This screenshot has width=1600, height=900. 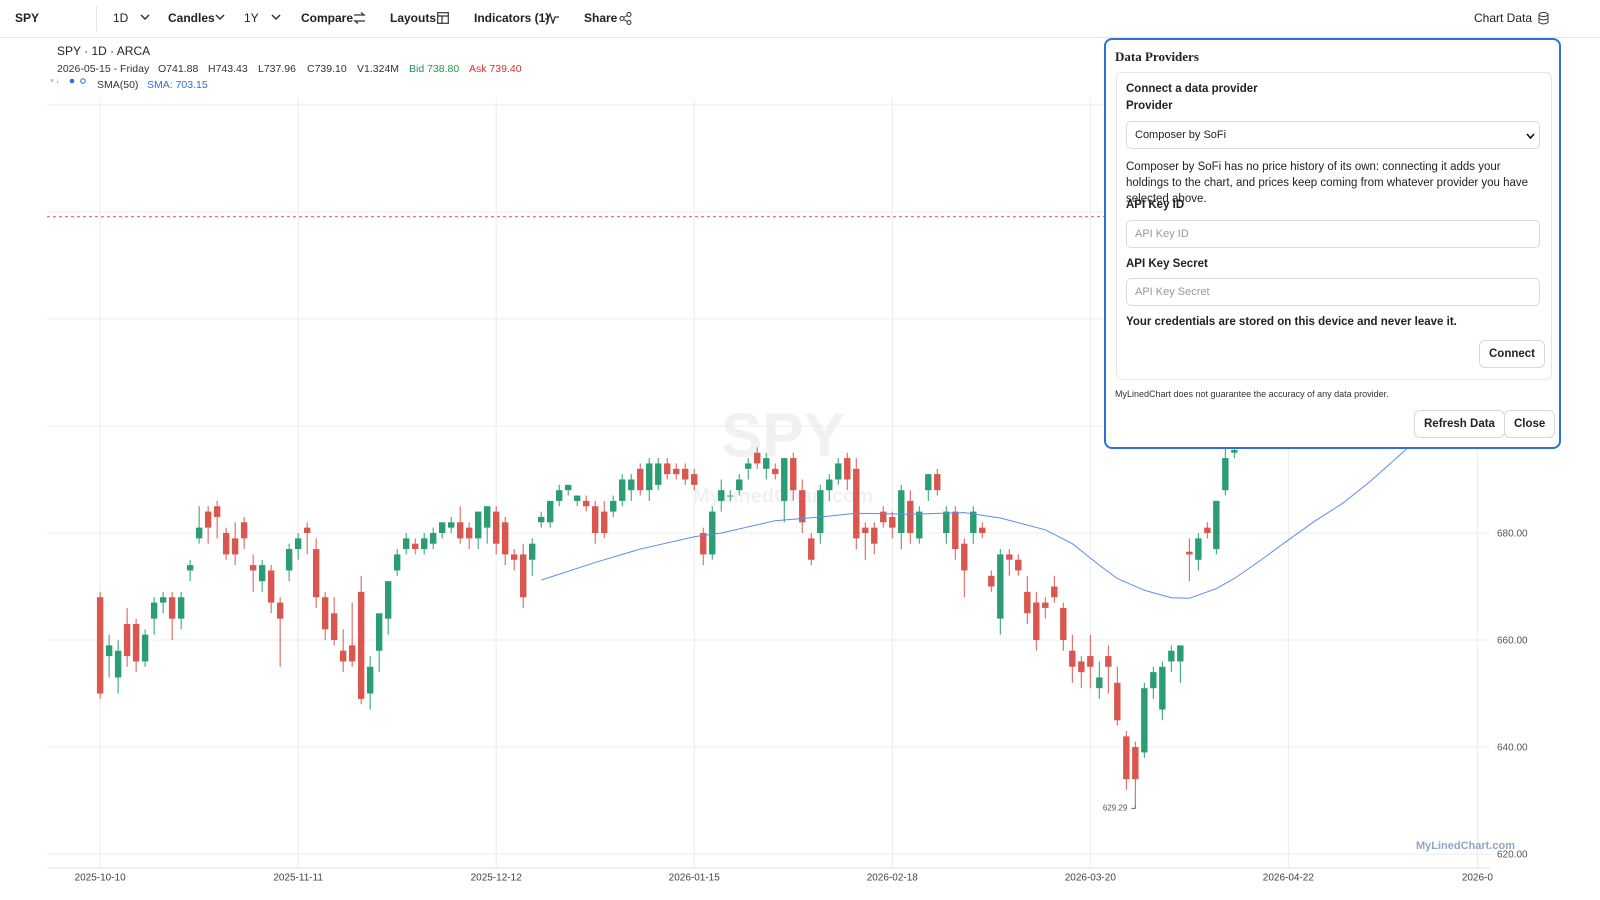 I want to click on close-button: Close, so click(x=1530, y=424).